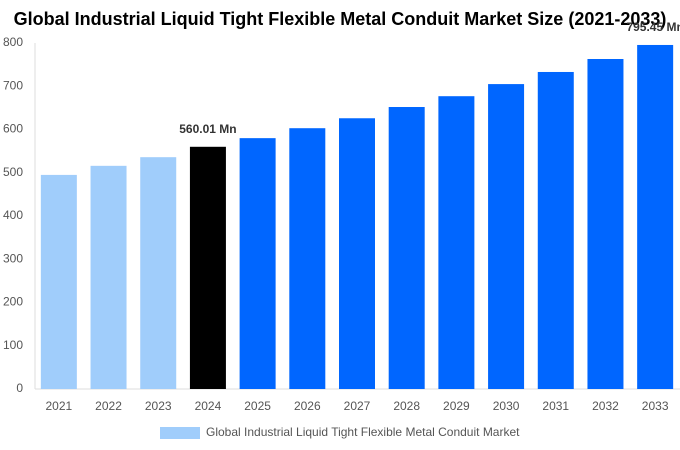  What do you see at coordinates (13, 345) in the screenshot?
I see `y-tick-label: 100` at bounding box center [13, 345].